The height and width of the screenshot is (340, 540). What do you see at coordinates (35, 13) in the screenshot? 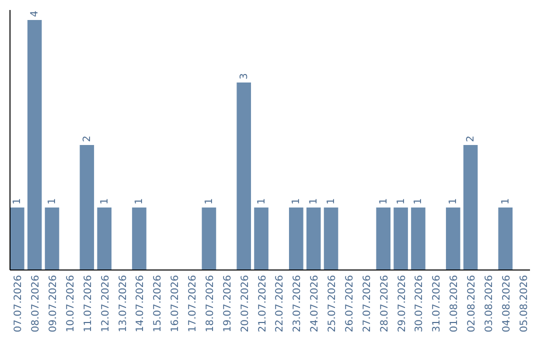
I see `data-label: 4` at bounding box center [35, 13].